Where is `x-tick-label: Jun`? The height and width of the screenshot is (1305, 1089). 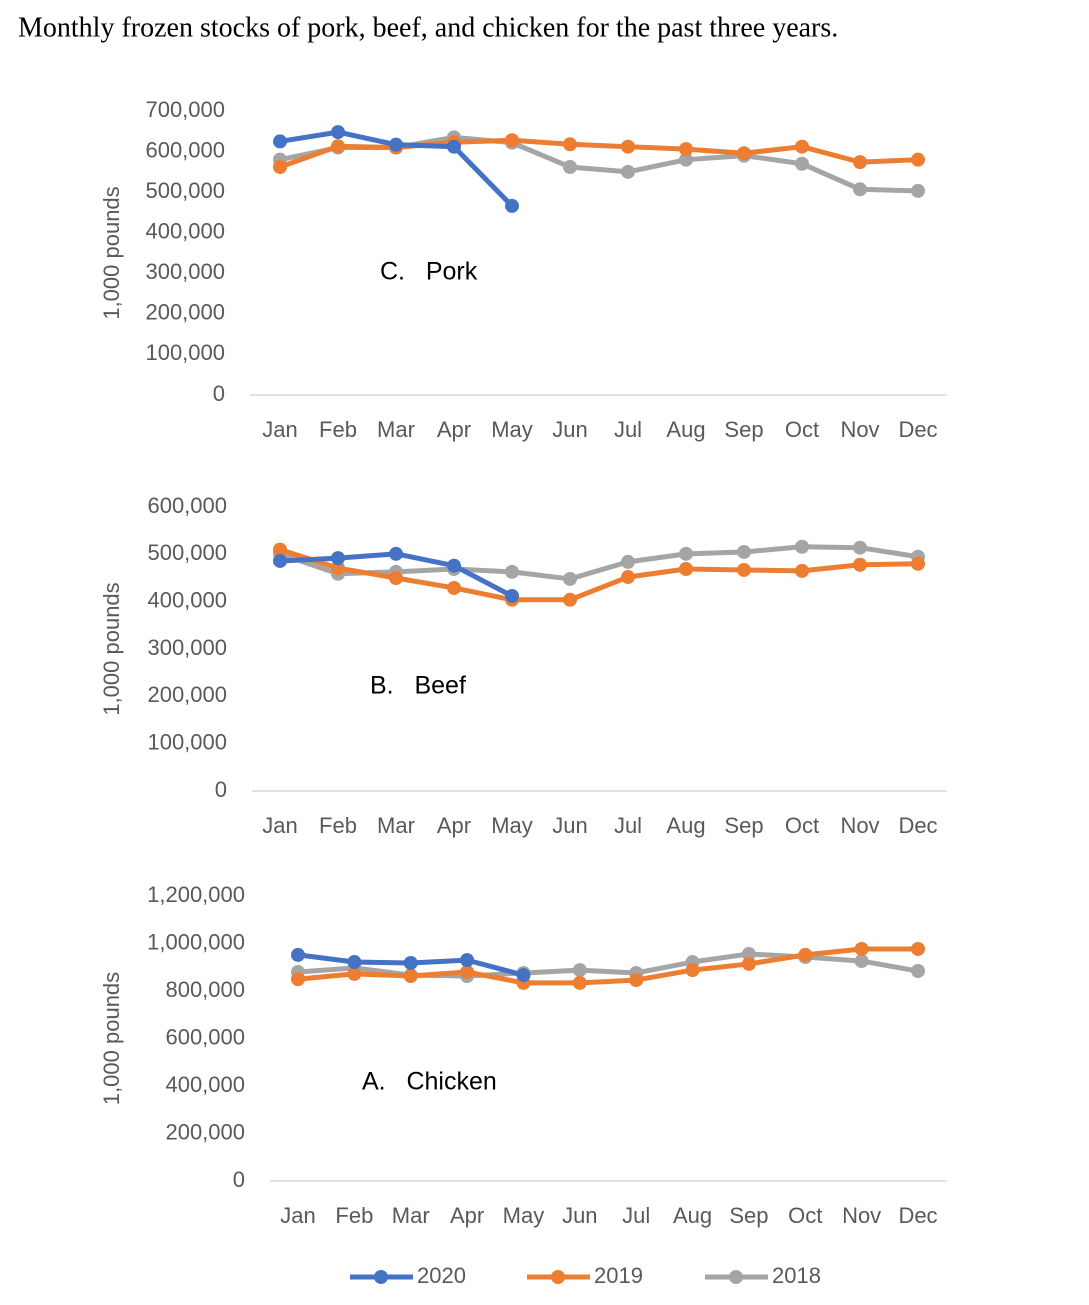 x-tick-label: Jun is located at coordinates (569, 825).